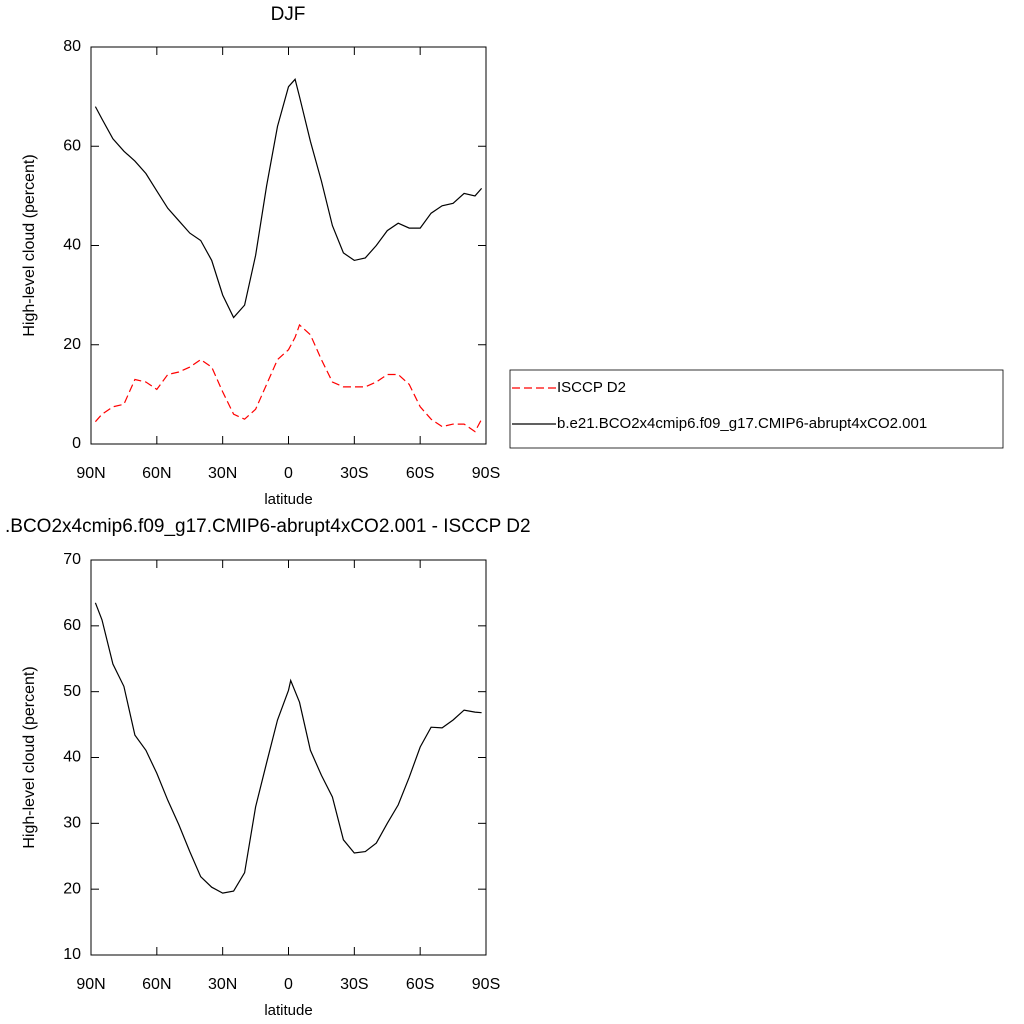  What do you see at coordinates (76, 443) in the screenshot?
I see `y-tick-label: 0` at bounding box center [76, 443].